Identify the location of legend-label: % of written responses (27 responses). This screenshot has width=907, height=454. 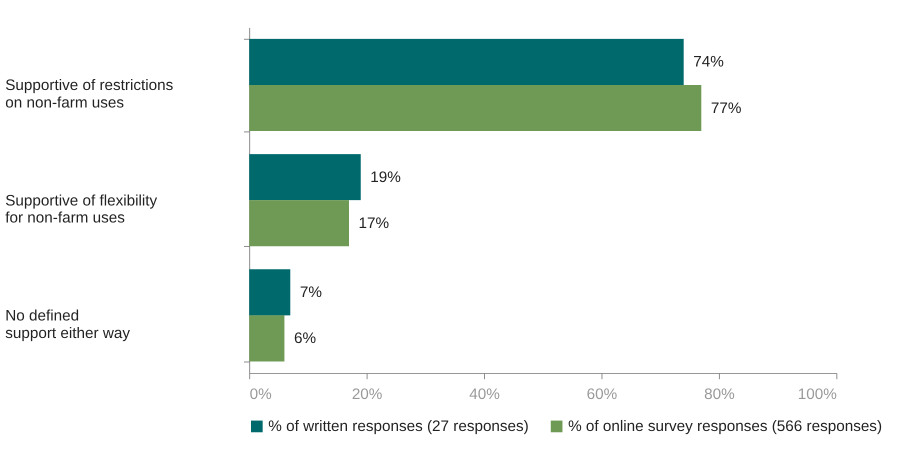
(398, 427).